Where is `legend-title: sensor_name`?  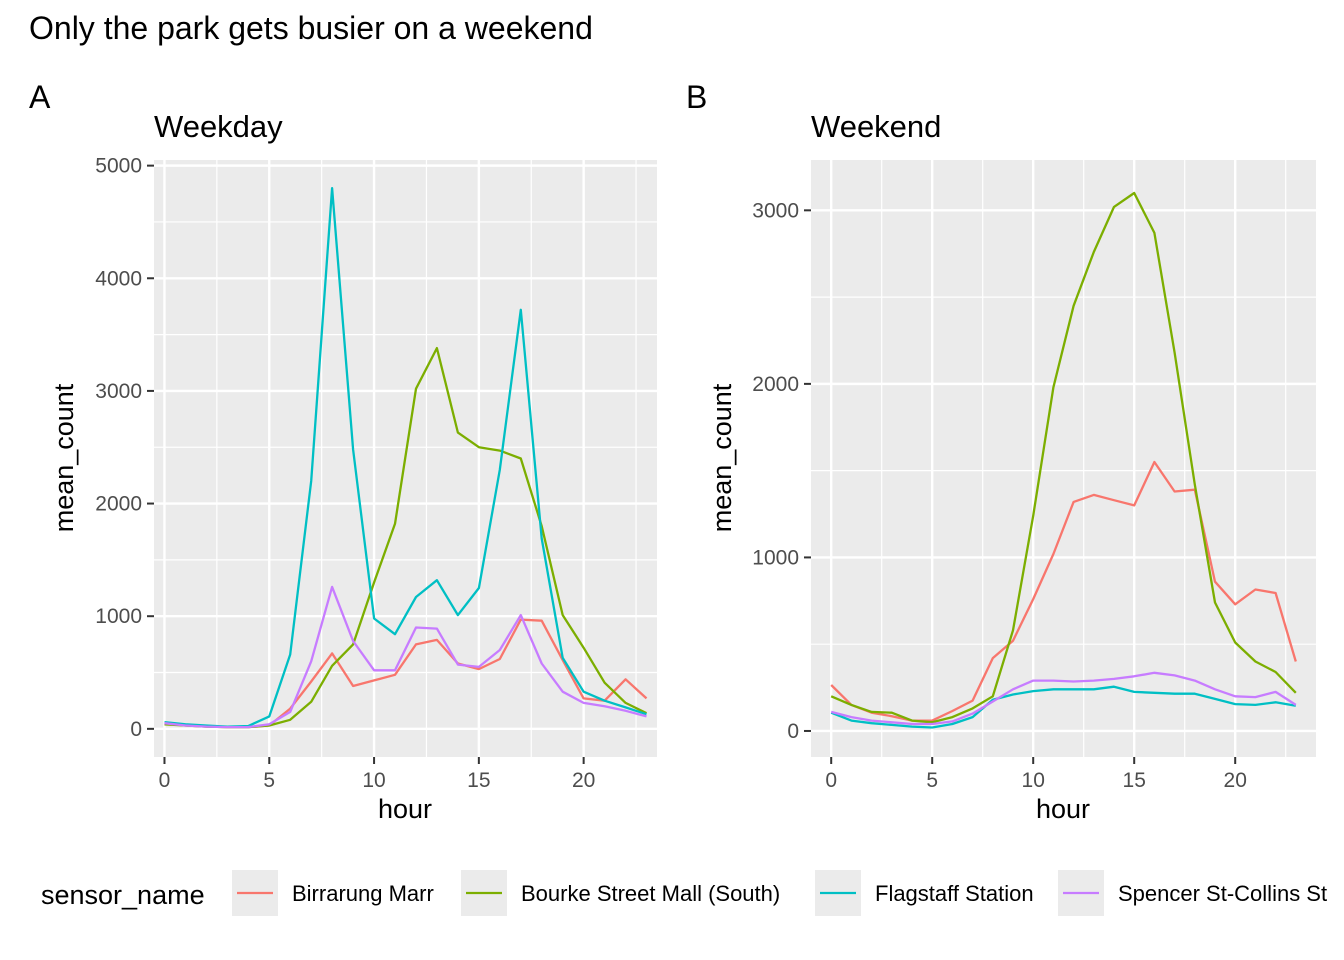 legend-title: sensor_name is located at coordinates (123, 895).